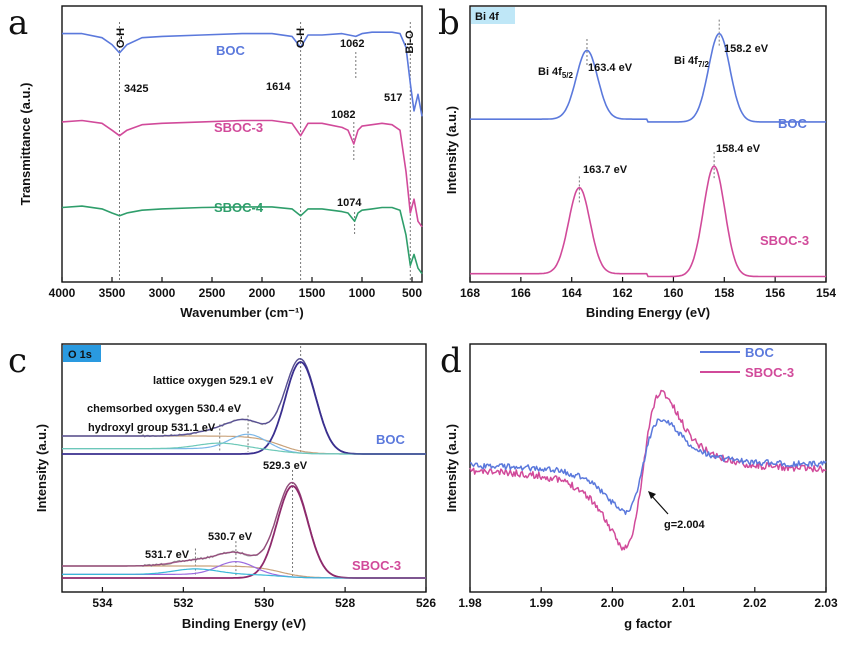 The image size is (865, 660). Describe the element at coordinates (412, 293) in the screenshot. I see `panel-a-x-tick-label: 500` at that location.